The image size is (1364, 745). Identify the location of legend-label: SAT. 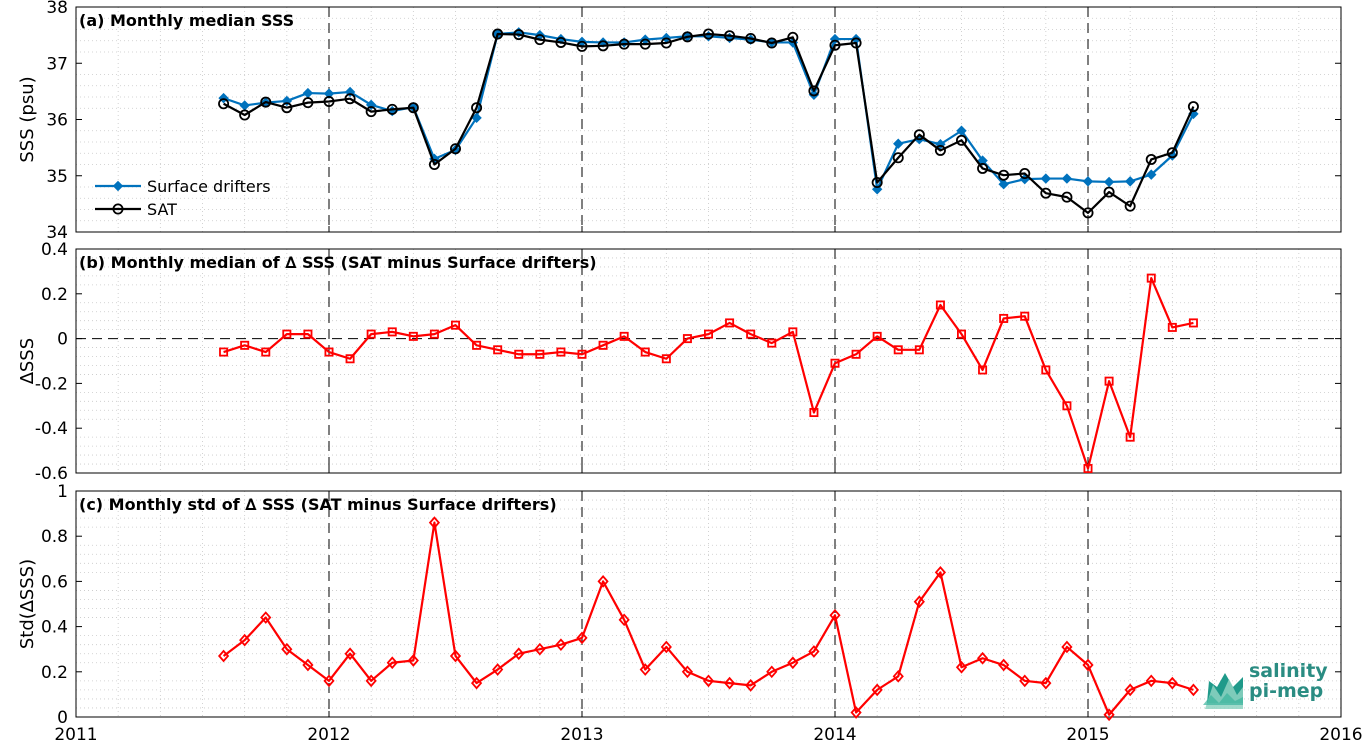
(162, 209).